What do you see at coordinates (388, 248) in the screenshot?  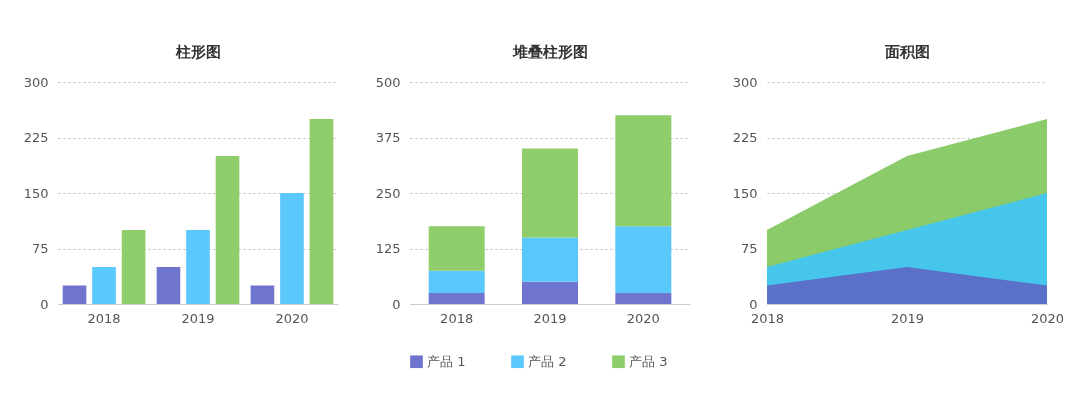 I see `y-tick-label: 125` at bounding box center [388, 248].